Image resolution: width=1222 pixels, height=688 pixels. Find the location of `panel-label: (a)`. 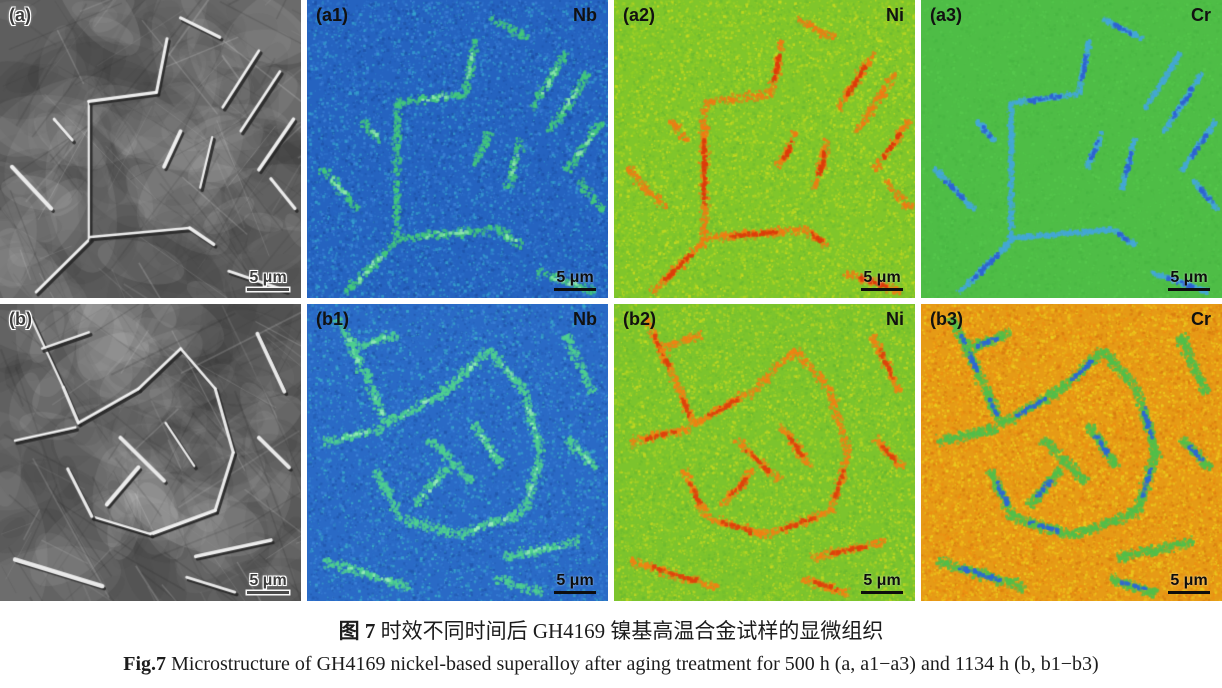

panel-label: (a) is located at coordinates (20, 15).